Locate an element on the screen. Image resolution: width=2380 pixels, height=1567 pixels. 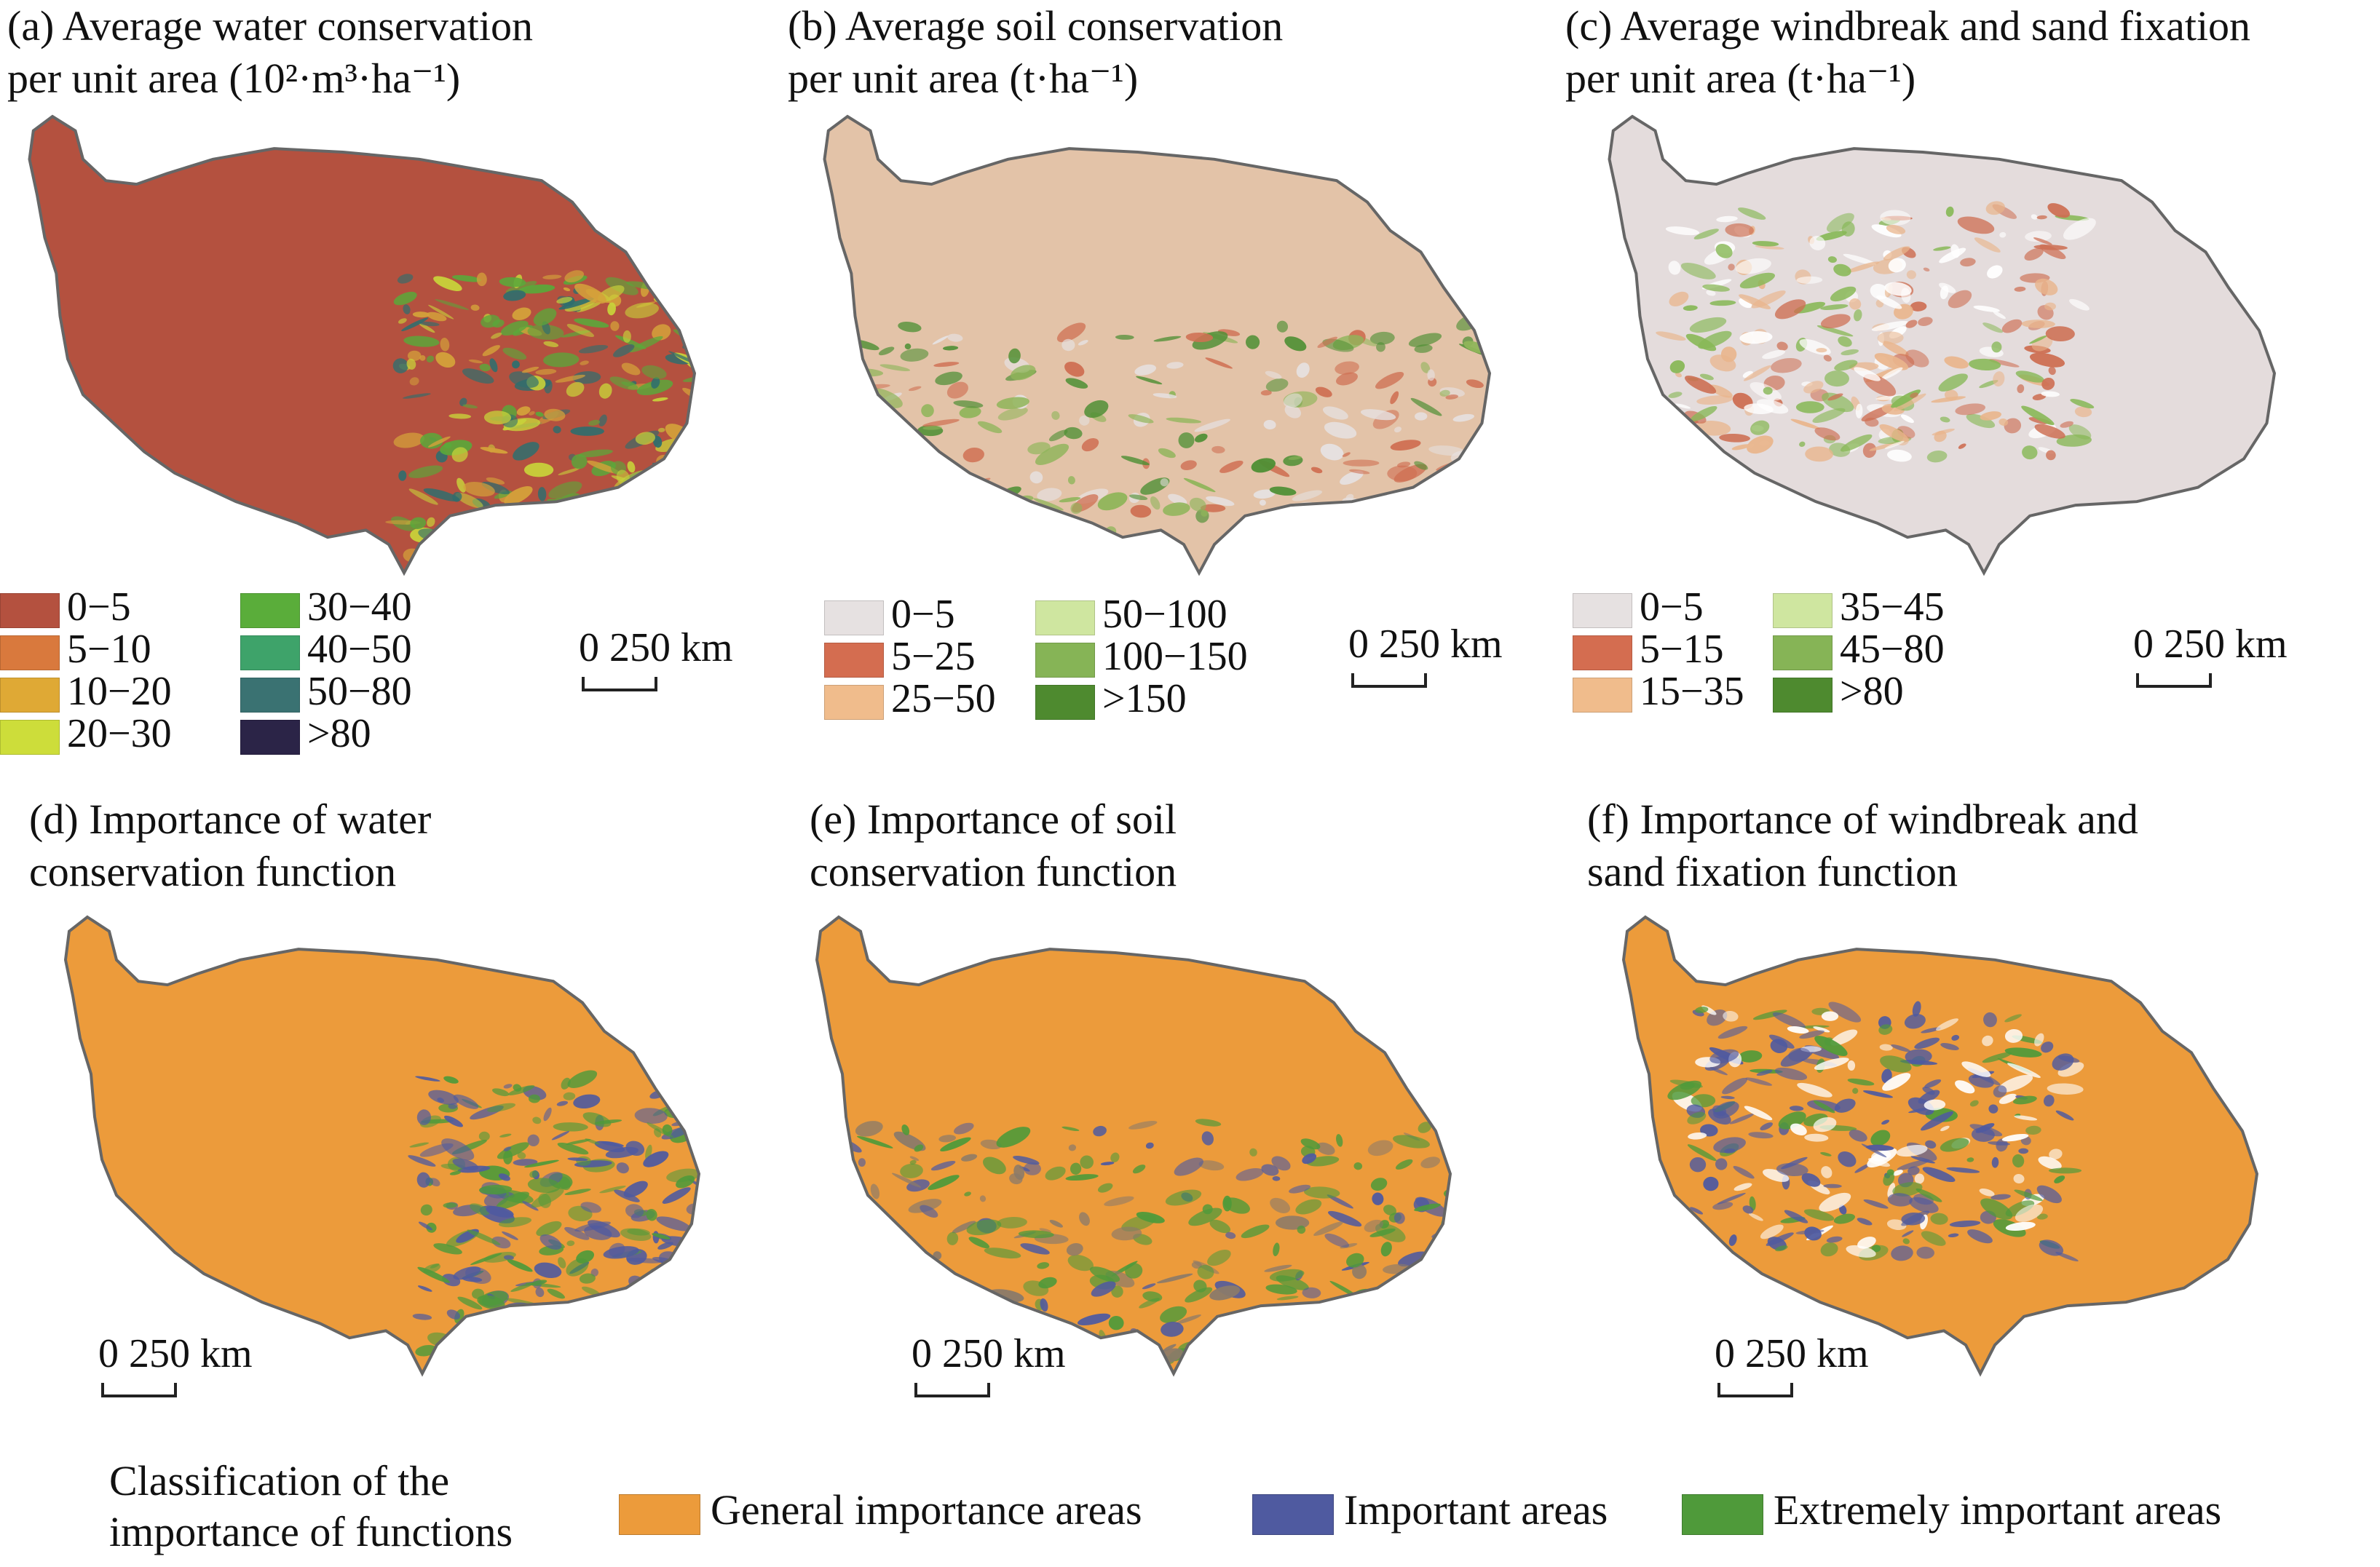
panel-a-title-line2: per unit area (10²·m³·ha⁻¹) is located at coordinates (234, 78).